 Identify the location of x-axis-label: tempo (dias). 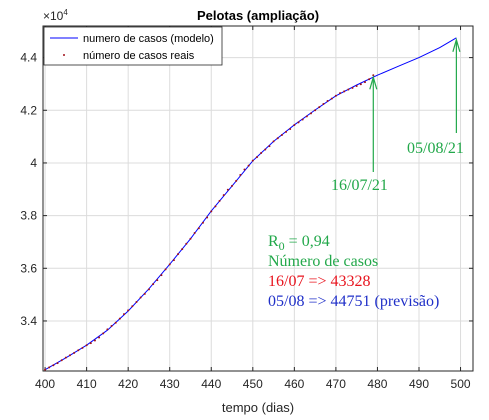
(258, 407).